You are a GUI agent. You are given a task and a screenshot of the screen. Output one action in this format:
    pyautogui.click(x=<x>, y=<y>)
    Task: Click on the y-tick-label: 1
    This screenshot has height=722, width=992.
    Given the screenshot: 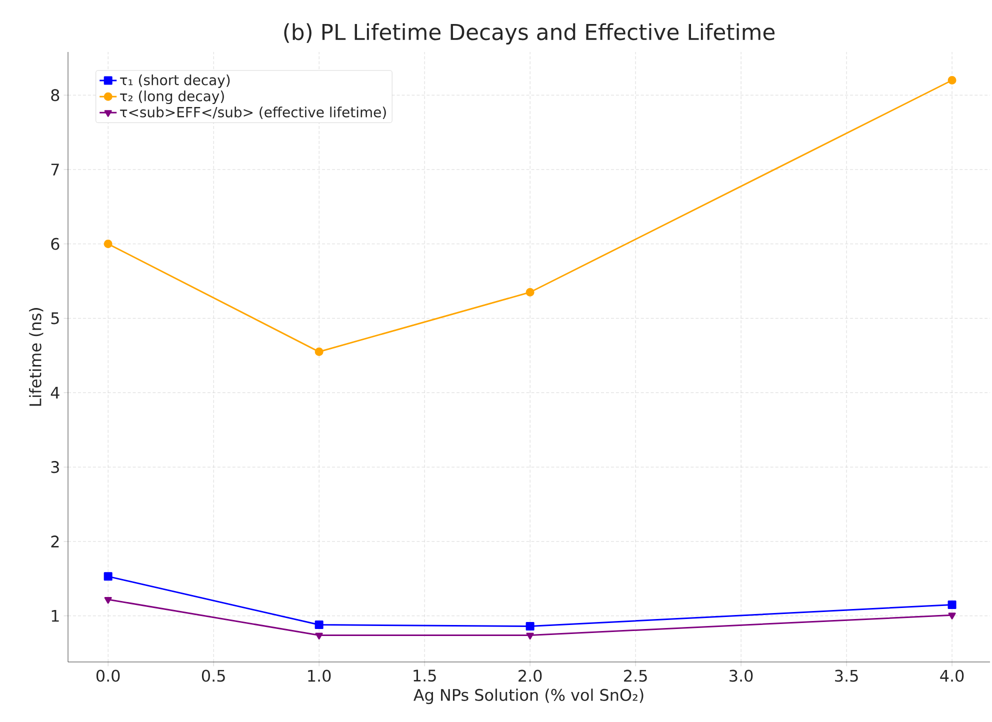 What is the action you would take?
    pyautogui.click(x=55, y=616)
    